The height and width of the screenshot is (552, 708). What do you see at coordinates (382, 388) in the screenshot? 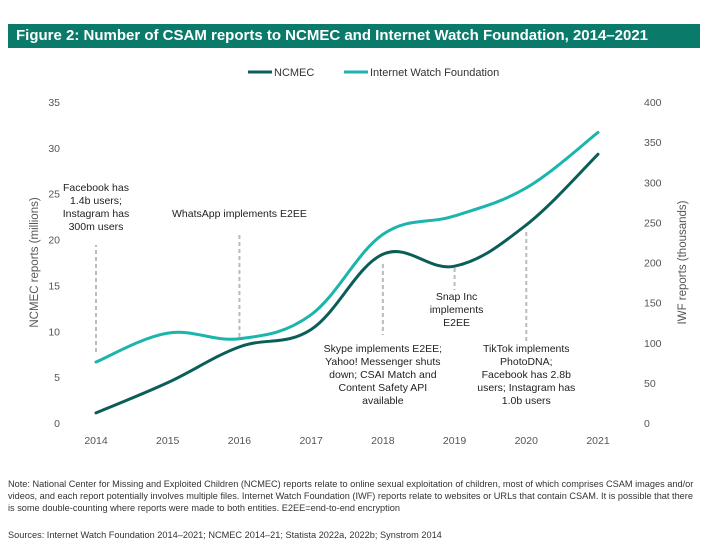
I see `annotation-text: Content Safety API` at bounding box center [382, 388].